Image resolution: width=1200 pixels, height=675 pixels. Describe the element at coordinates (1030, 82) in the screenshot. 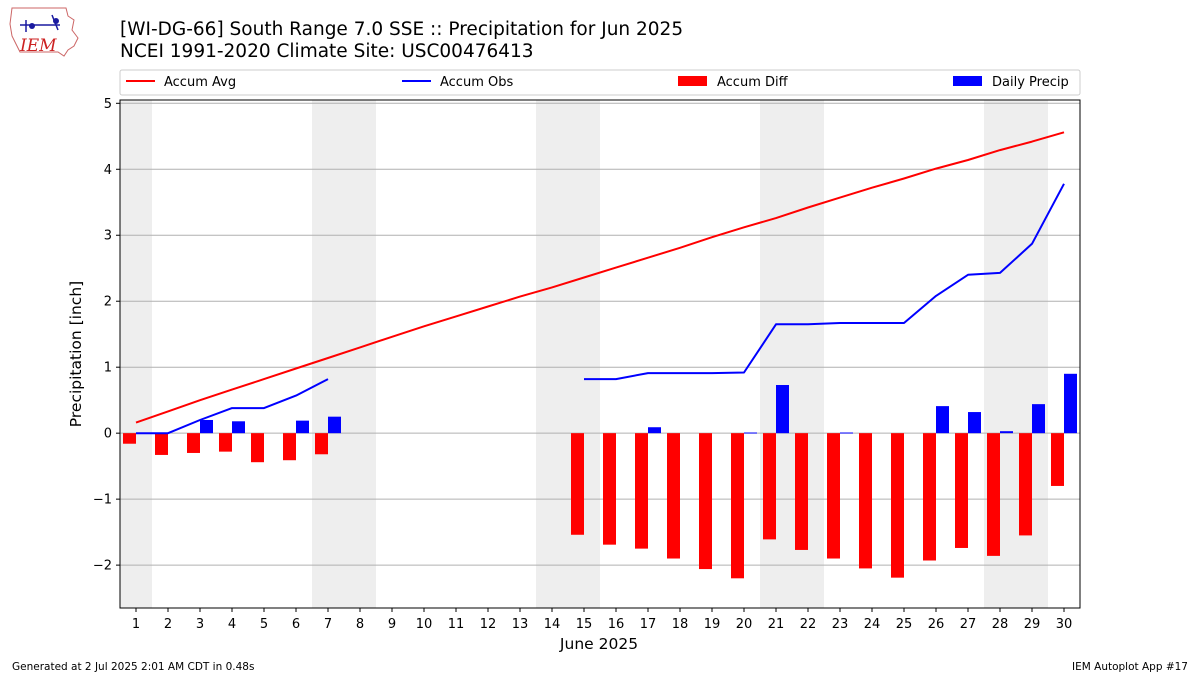

I see `legend-label-daily-precip: Daily Precip` at that location.